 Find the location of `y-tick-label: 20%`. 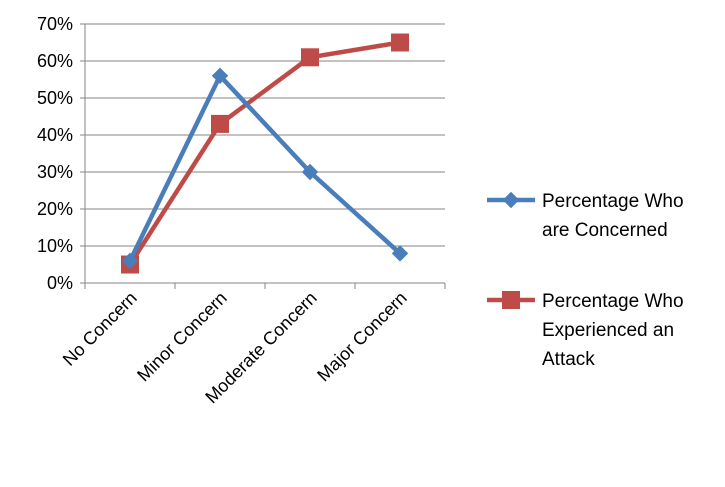

y-tick-label: 20% is located at coordinates (55, 209).